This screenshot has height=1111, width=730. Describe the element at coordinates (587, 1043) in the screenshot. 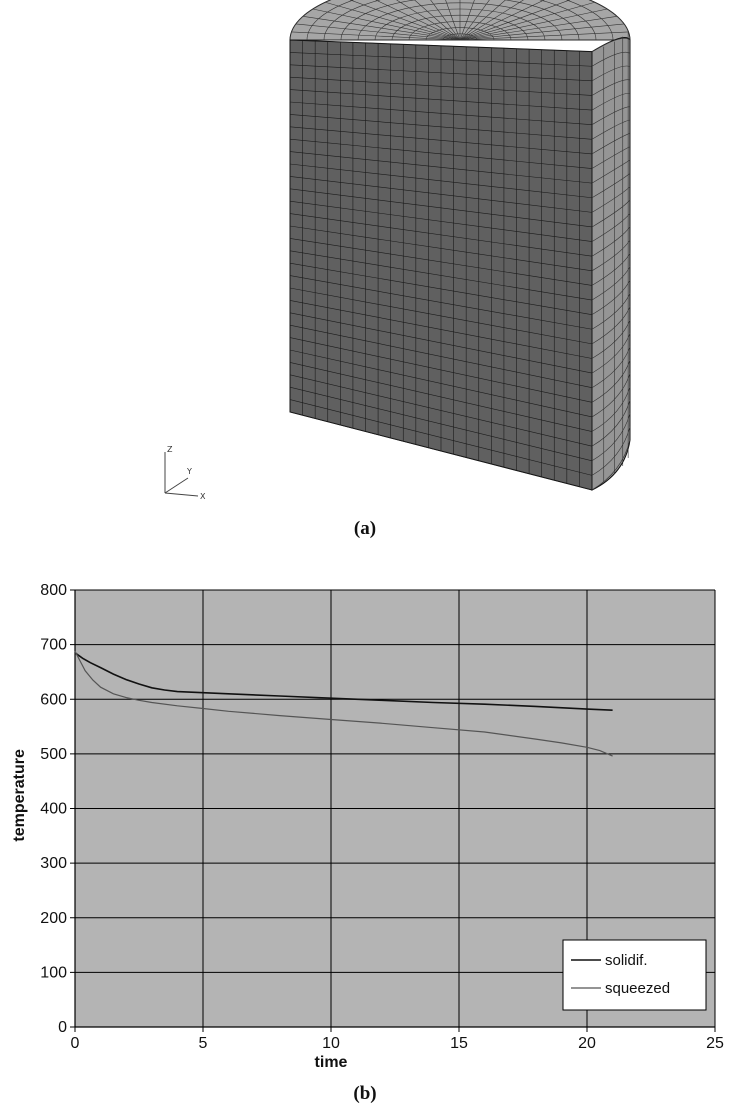

I see `x-tick-label: 20` at that location.